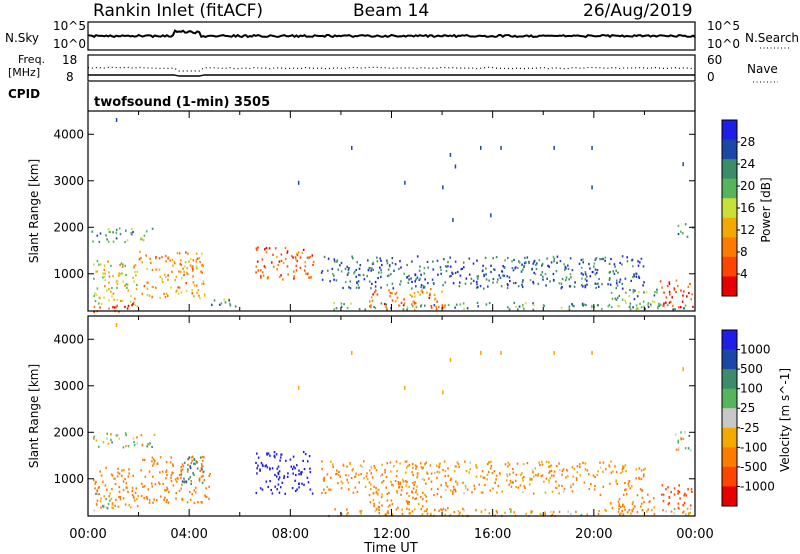 This screenshot has width=800, height=554. What do you see at coordinates (593, 534) in the screenshot?
I see `x-tick-label: 20:00` at bounding box center [593, 534].